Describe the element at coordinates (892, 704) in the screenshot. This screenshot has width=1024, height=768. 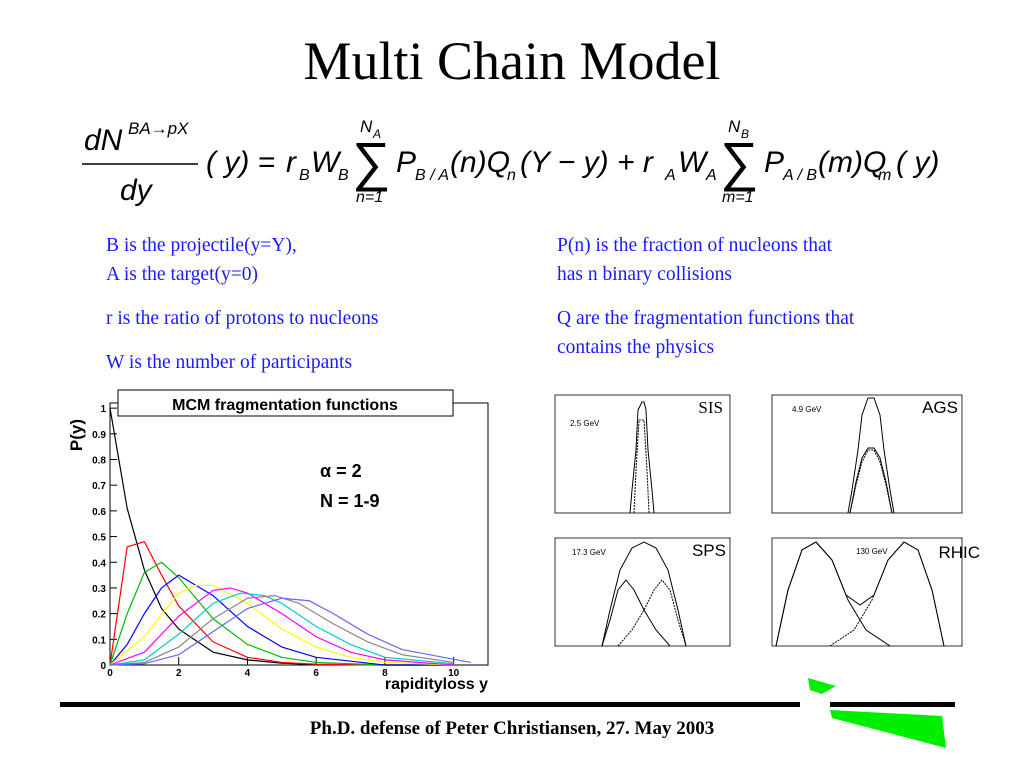
I see `footer-rule-right` at that location.